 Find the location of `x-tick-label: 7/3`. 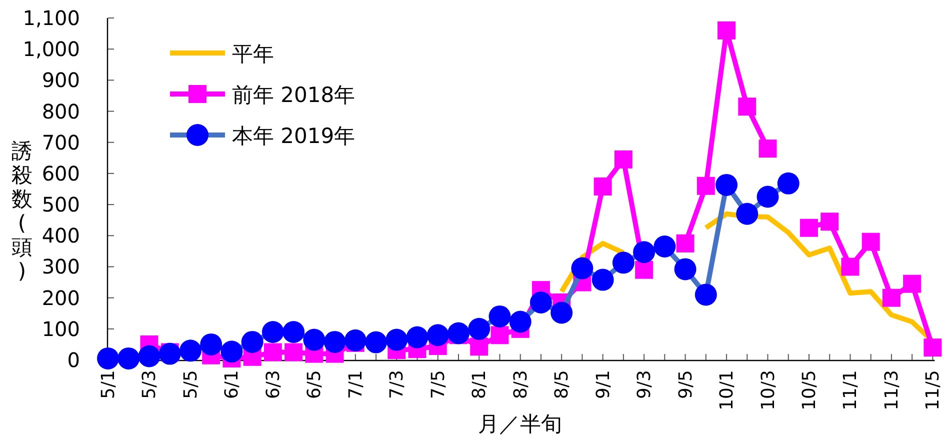

x-tick-label: 7/3 is located at coordinates (397, 384).